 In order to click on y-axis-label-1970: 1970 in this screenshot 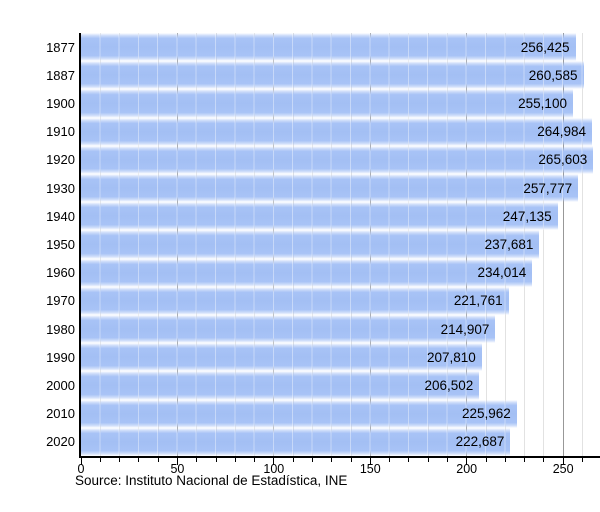, I will do `click(60, 301)`.